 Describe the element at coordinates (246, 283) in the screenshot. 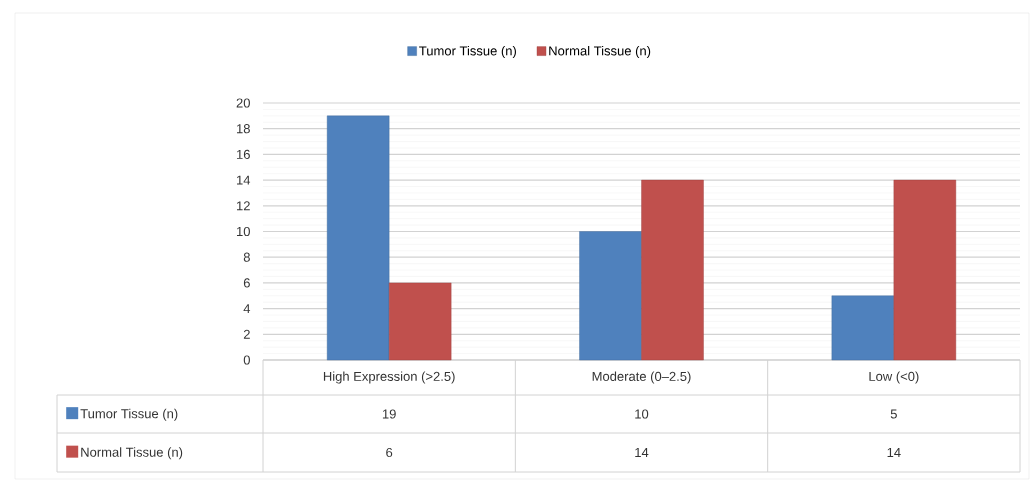

I see `y-tick-label: 6` at that location.